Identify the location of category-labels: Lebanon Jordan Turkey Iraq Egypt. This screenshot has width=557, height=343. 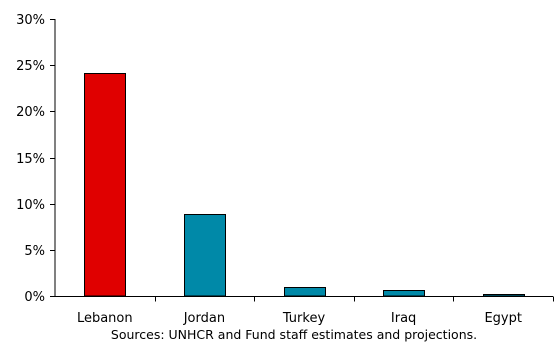
(299, 318).